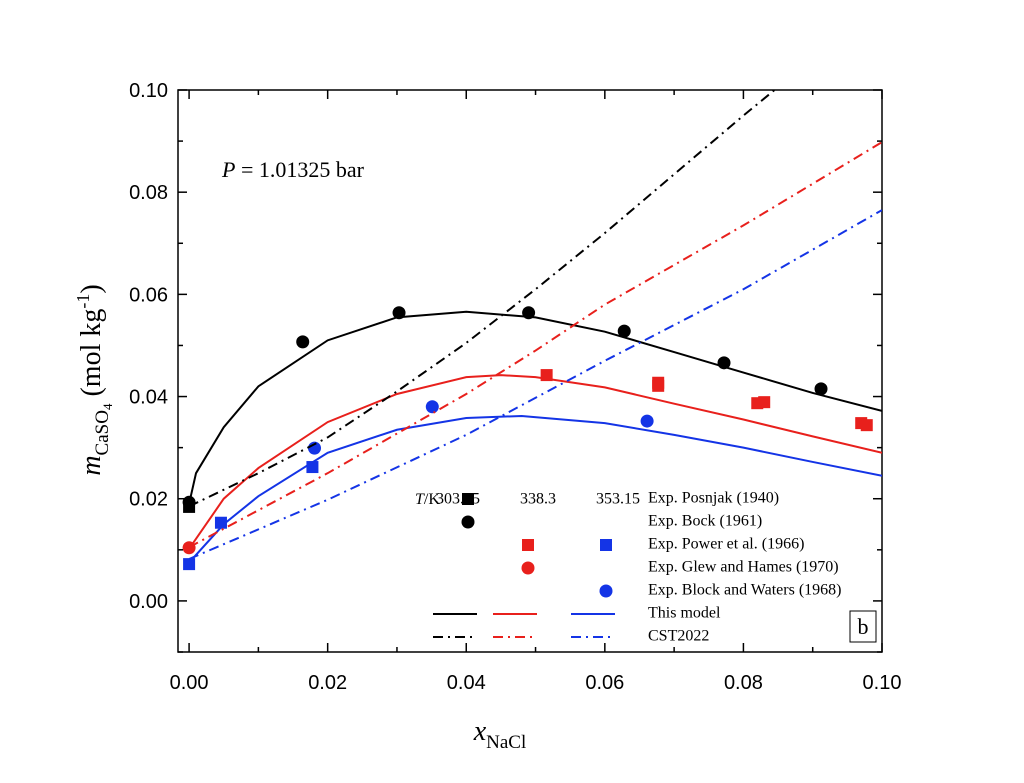 This screenshot has width=1024, height=783. I want to click on y-tick-label: 0.00, so click(148, 602).